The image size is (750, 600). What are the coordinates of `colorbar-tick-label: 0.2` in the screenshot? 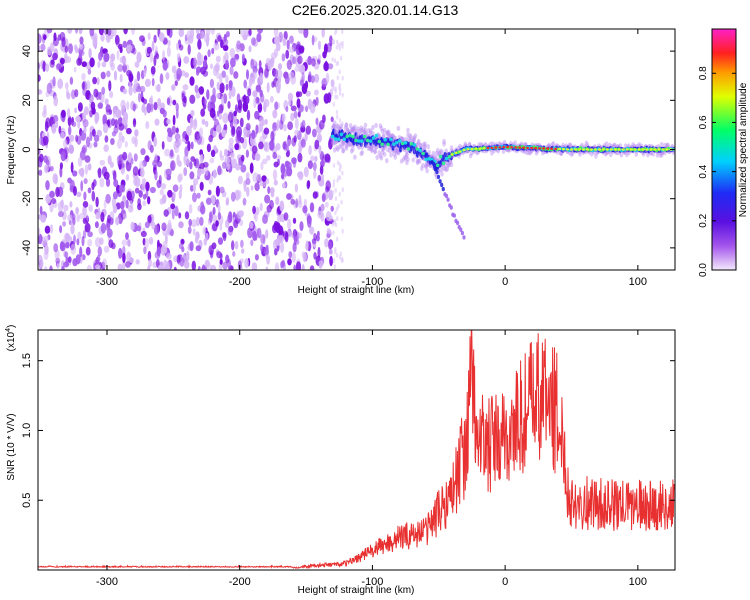 It's located at (703, 220).